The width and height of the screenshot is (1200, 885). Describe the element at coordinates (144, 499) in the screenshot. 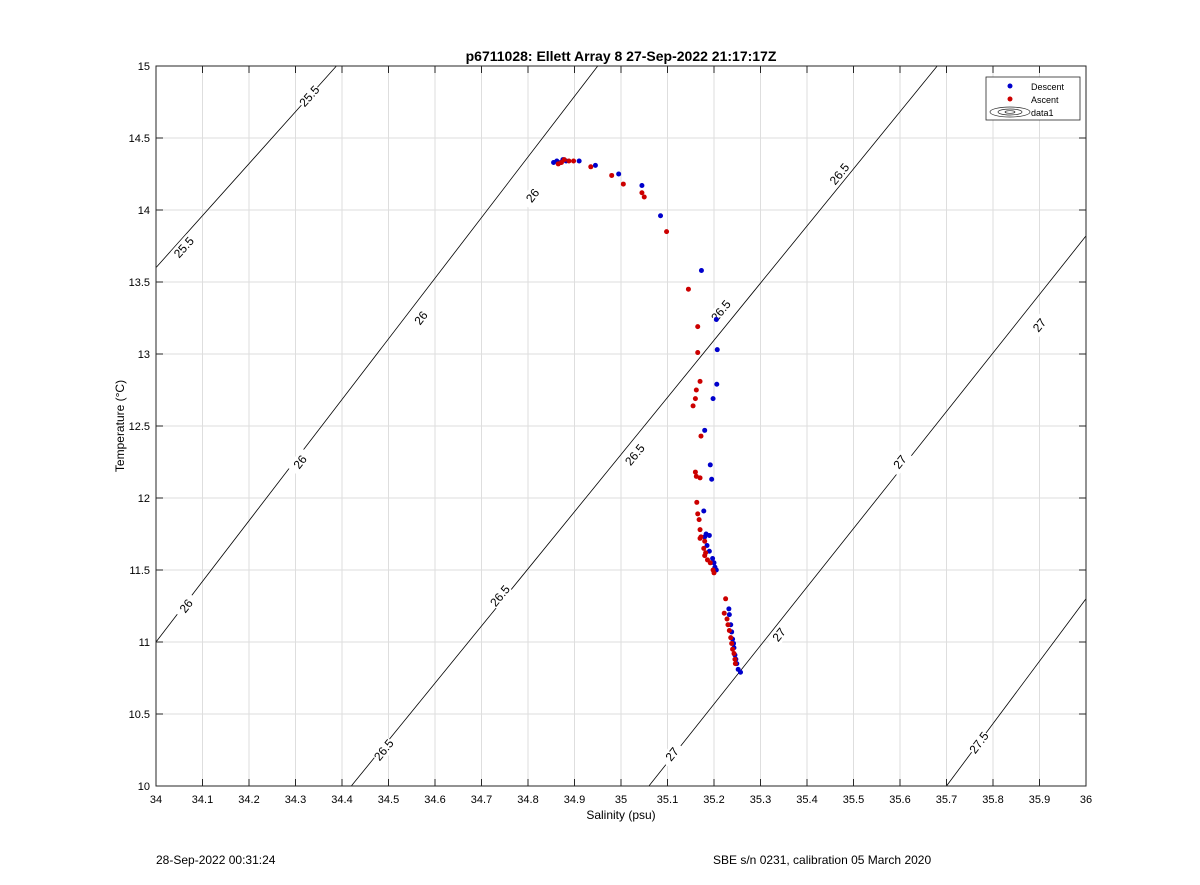

I see `y-tick-label: 12` at that location.